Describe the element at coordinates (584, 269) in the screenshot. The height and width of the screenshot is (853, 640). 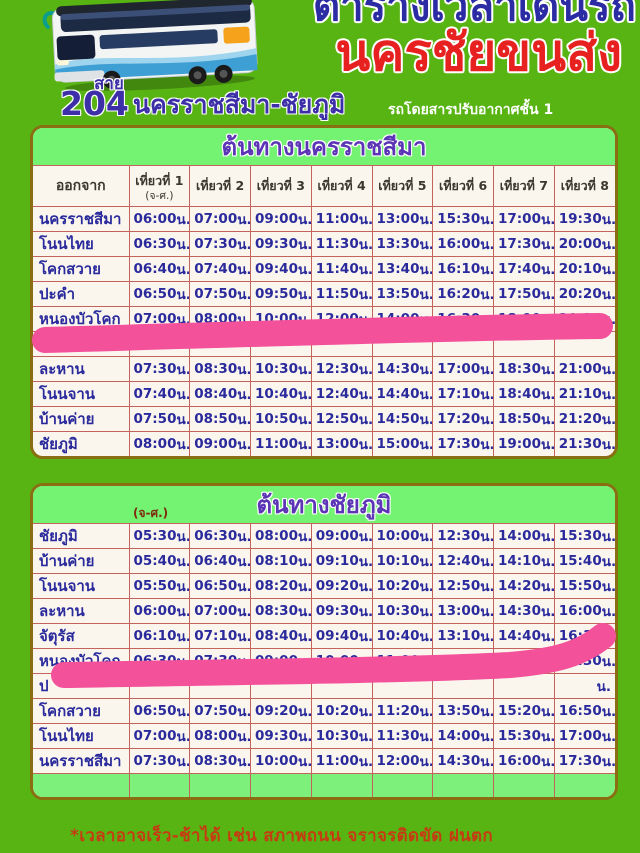
I see `time-cell: 20:10 น.` at that location.